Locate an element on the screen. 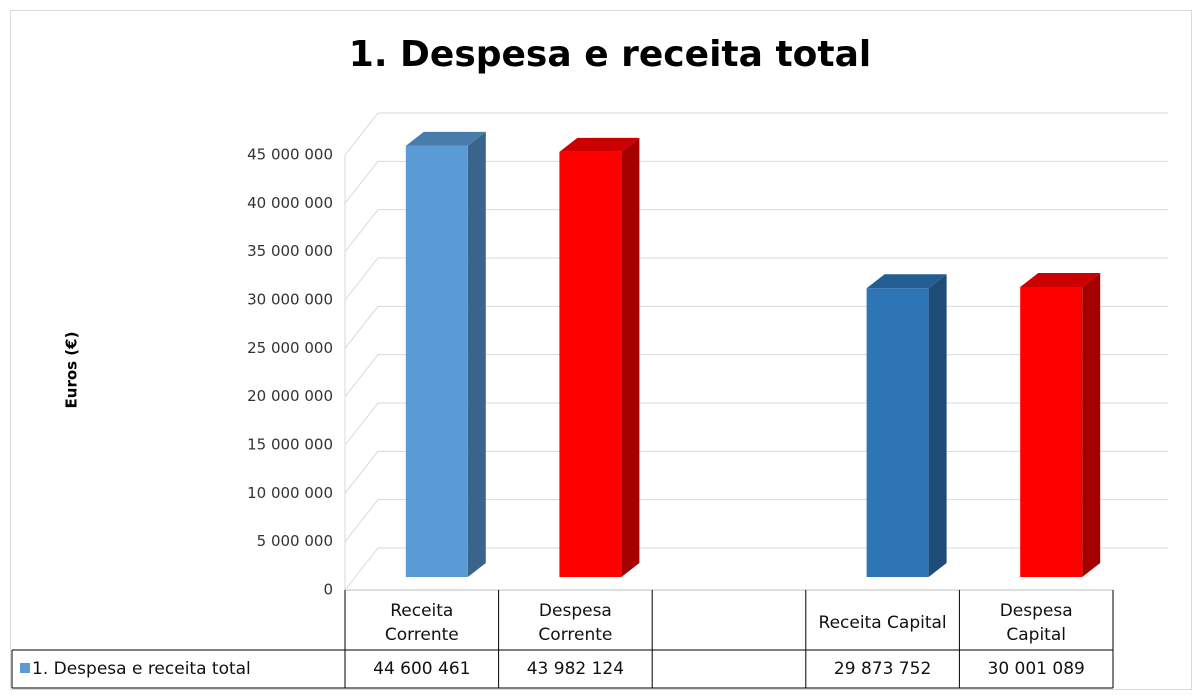 The height and width of the screenshot is (698, 1202). y-tick-label: 10 000 000 is located at coordinates (290, 493).